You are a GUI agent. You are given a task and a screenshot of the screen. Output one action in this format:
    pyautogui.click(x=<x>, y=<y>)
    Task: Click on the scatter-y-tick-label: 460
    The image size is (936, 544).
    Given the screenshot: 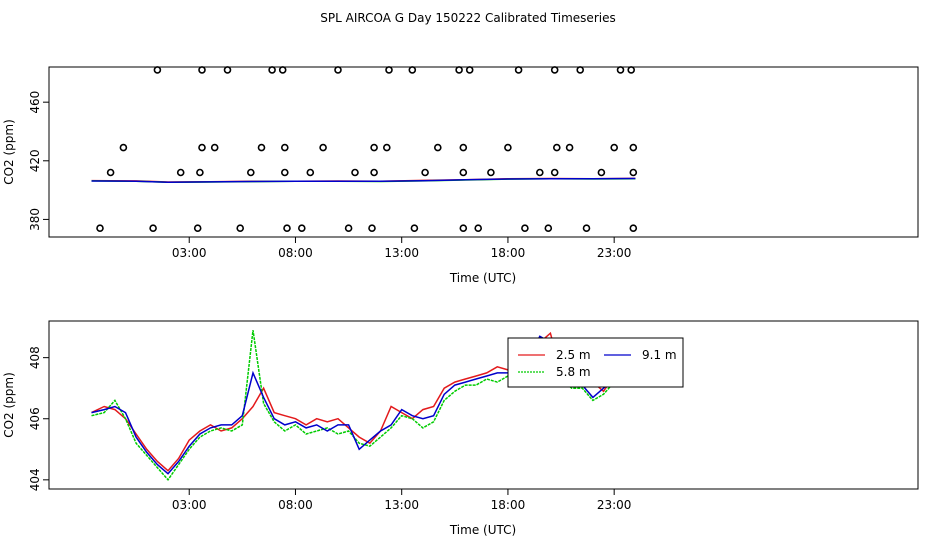 What is the action you would take?
    pyautogui.click(x=35, y=102)
    